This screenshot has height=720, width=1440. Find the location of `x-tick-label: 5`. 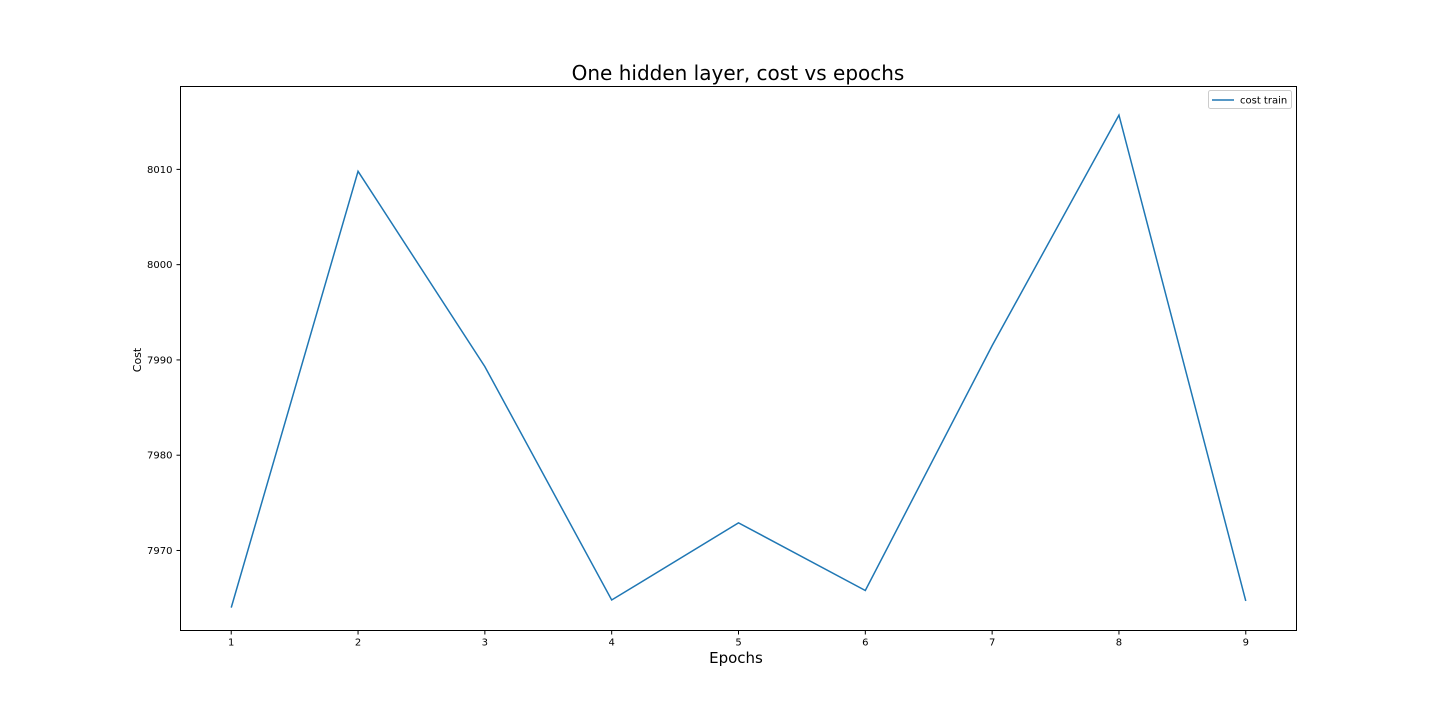

x-tick-label: 5 is located at coordinates (738, 643).